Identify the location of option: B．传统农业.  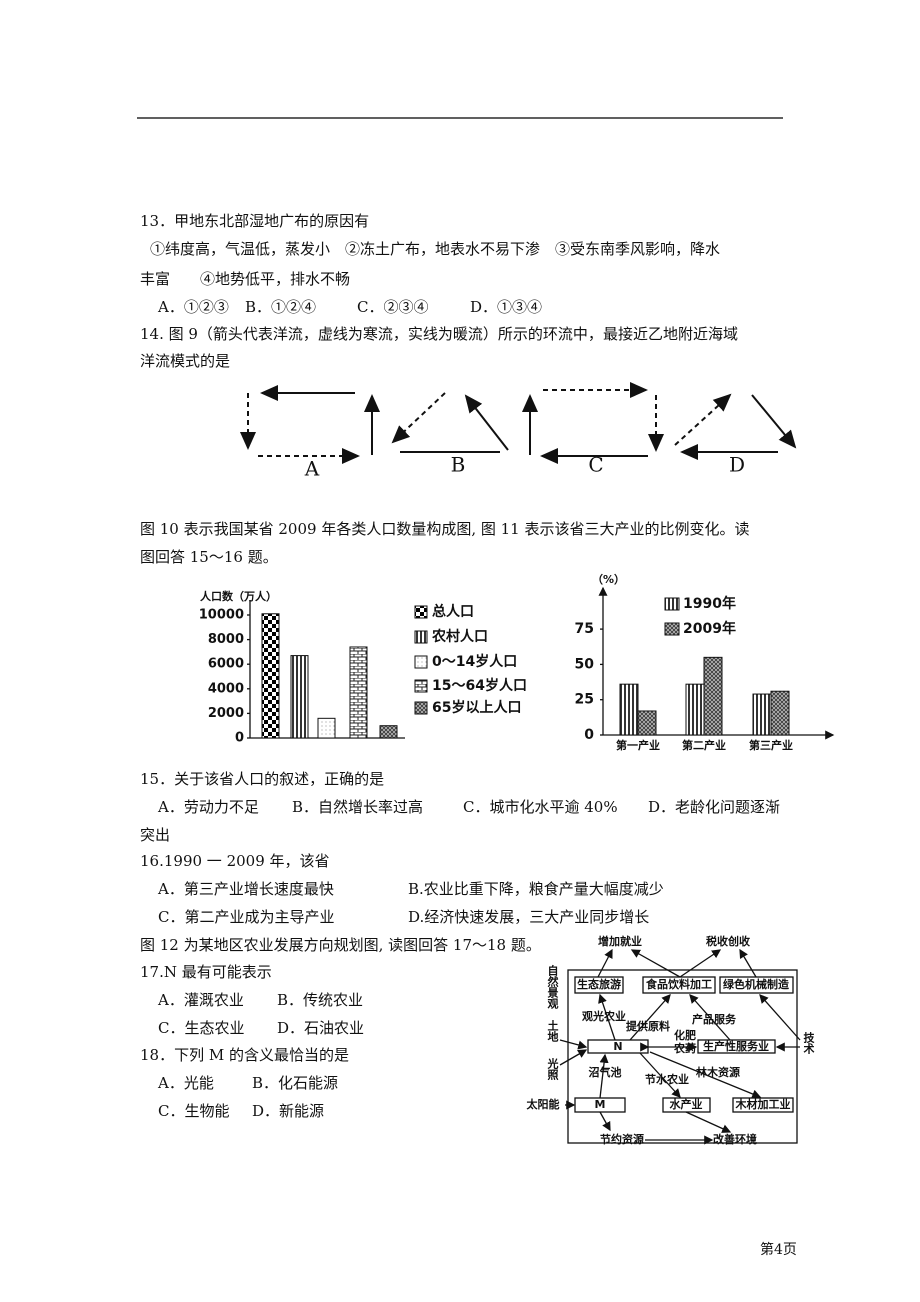
(320, 1000).